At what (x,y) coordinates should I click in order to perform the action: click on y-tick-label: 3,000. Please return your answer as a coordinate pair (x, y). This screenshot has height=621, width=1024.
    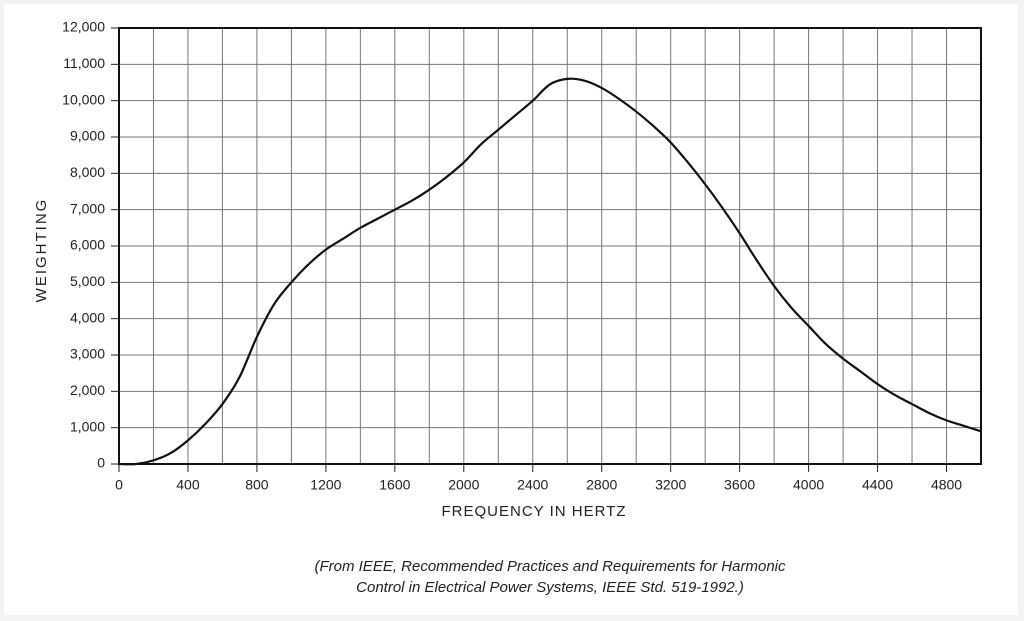
    Looking at the image, I should click on (87, 354).